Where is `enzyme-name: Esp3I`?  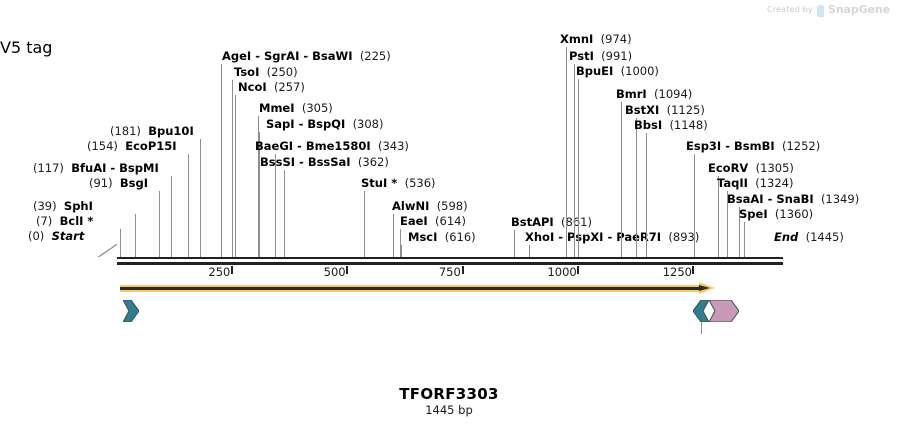 enzyme-name: Esp3I is located at coordinates (704, 146).